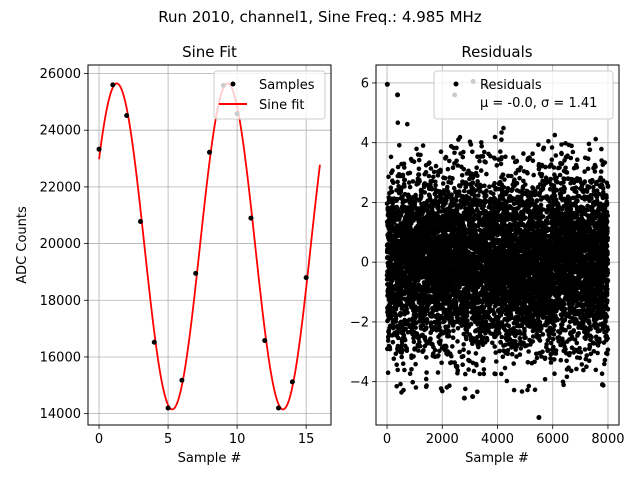  Describe the element at coordinates (60, 301) in the screenshot. I see `sine-fit-ytick-label: 18000` at that location.